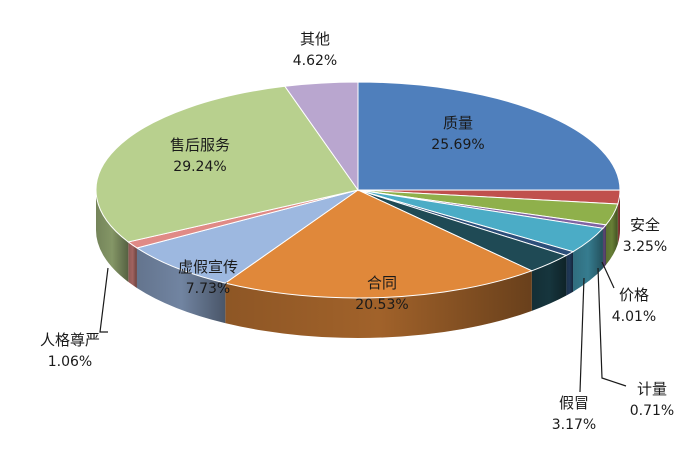 This screenshot has width=700, height=467. I want to click on slice-label-name: 计量, so click(652, 389).